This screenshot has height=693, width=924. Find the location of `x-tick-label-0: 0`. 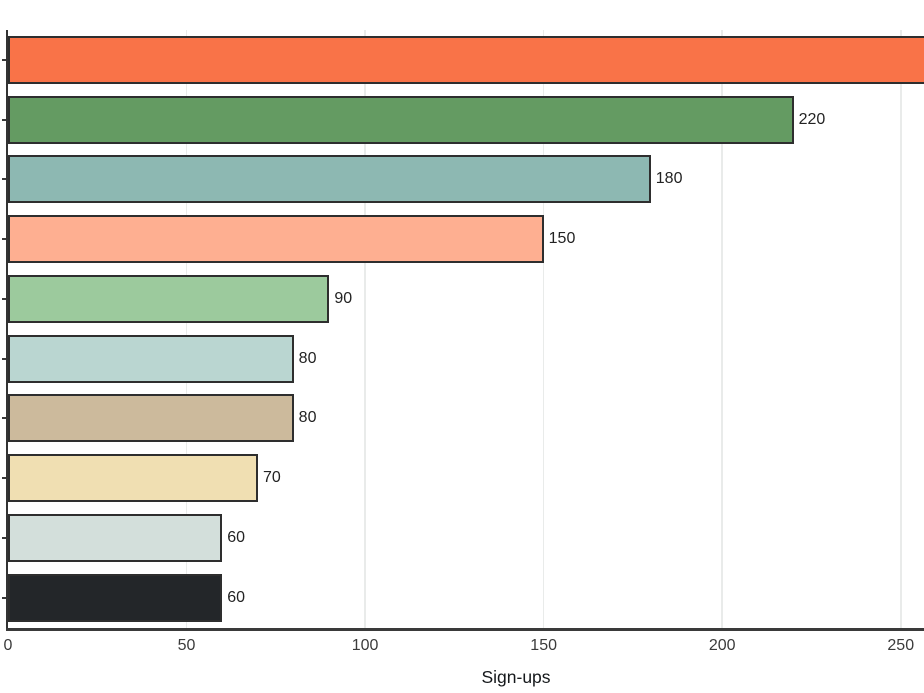

x-tick-label-0: 0 is located at coordinates (8, 645).